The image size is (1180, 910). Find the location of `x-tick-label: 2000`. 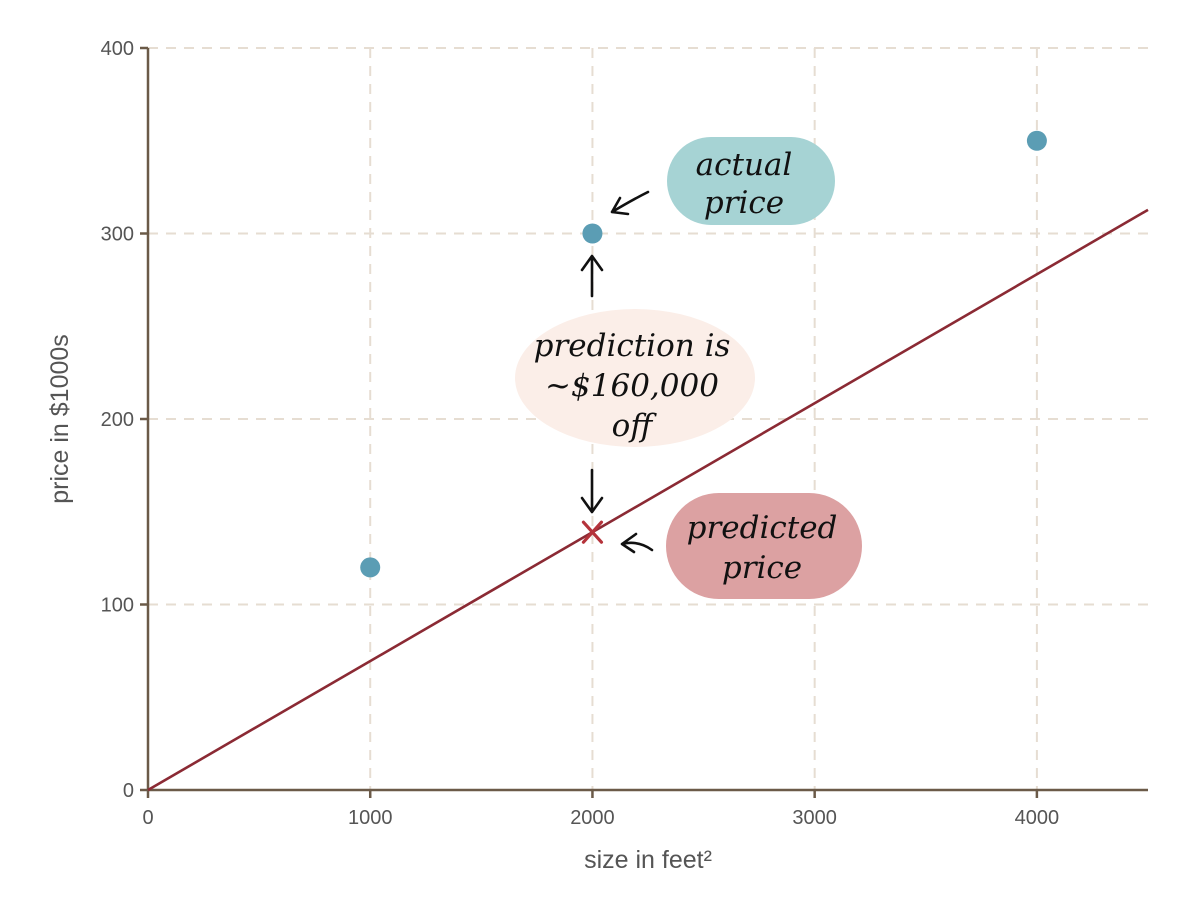

x-tick-label: 2000 is located at coordinates (592, 818).